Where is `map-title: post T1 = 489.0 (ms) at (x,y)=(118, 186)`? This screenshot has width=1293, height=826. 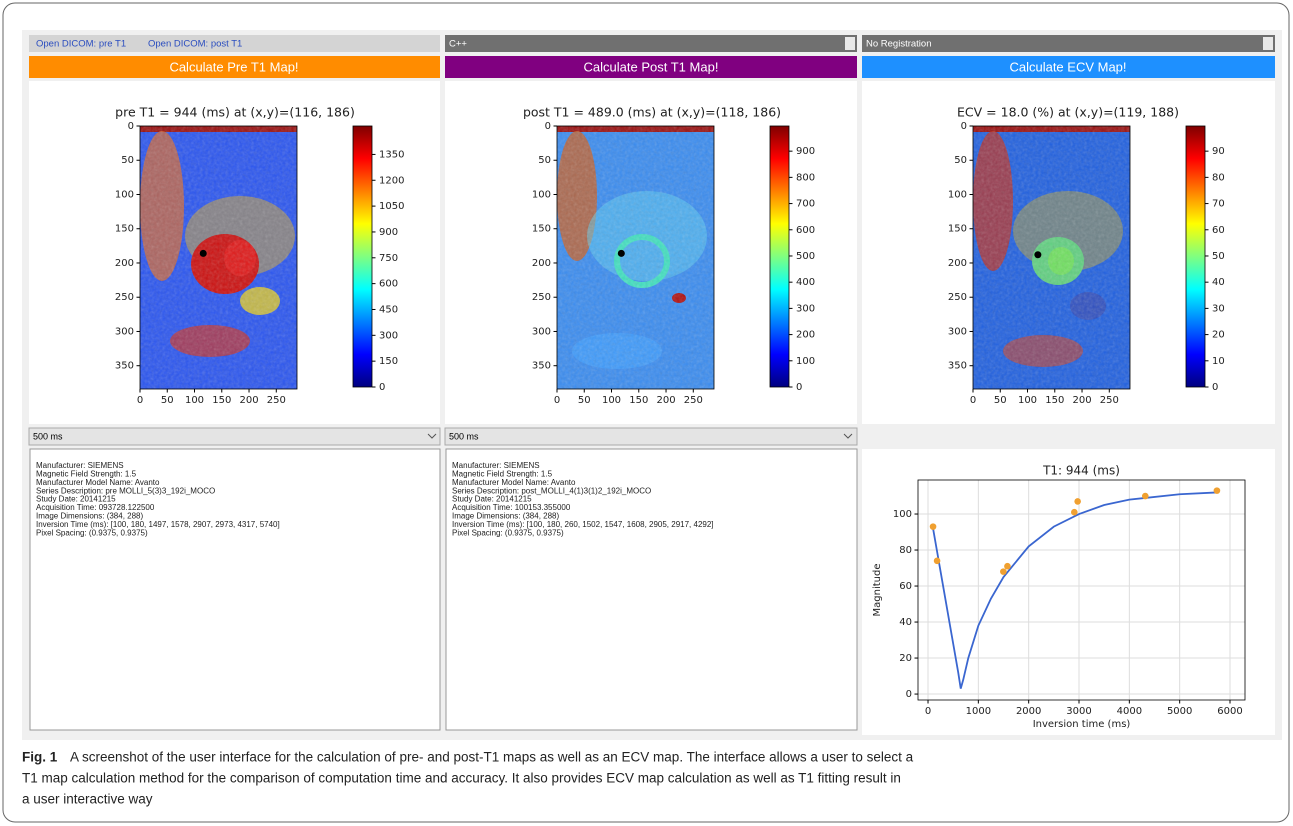
map-title: post T1 = 489.0 (ms) at (x,y)=(118, 186) is located at coordinates (652, 112).